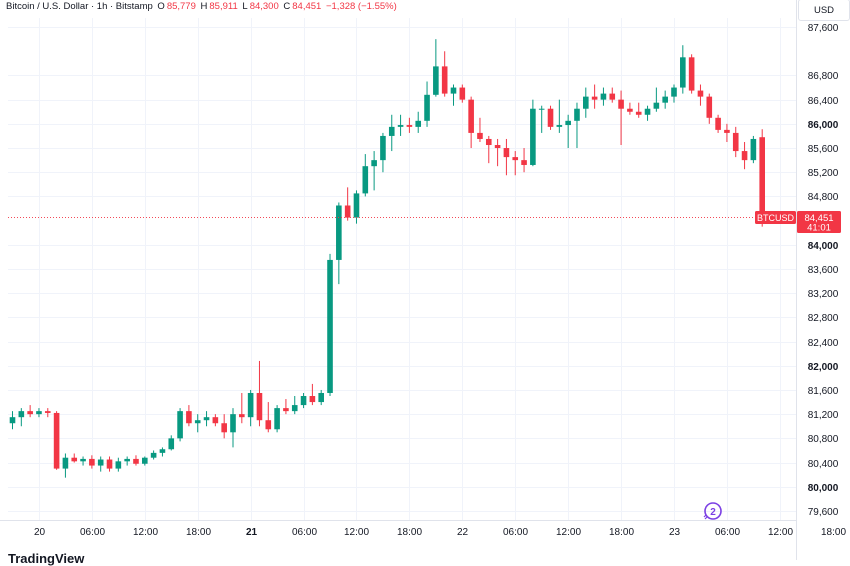  I want to click on symbol-tag, so click(775, 218).